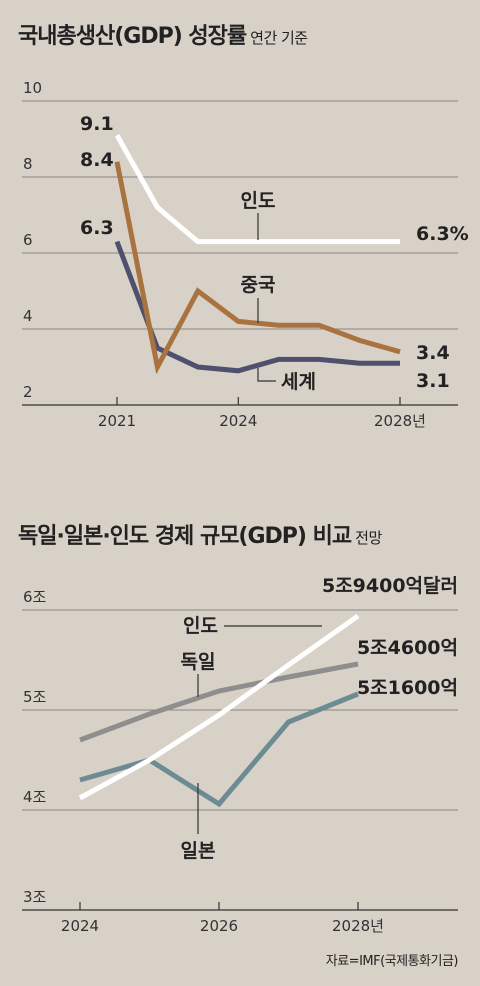 Image resolution: width=480 pixels, height=986 pixels. I want to click on chart1-title: 국내총생산(GDP) 성장률 연간 기준, so click(163, 34).